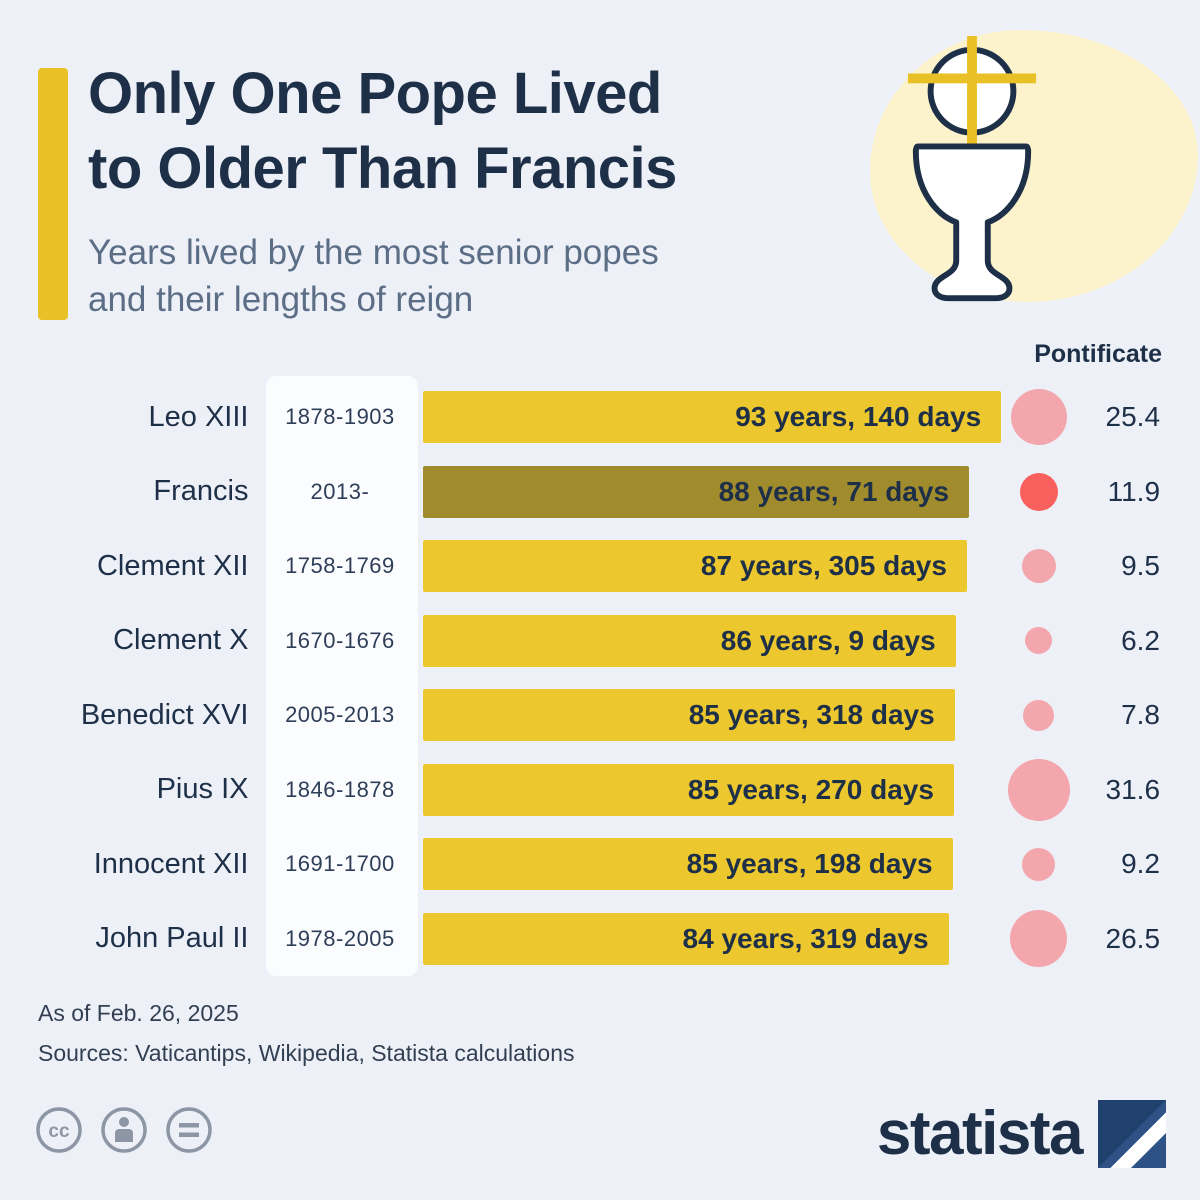  I want to click on years-bar-track: 88 years, 71 days, so click(712, 491).